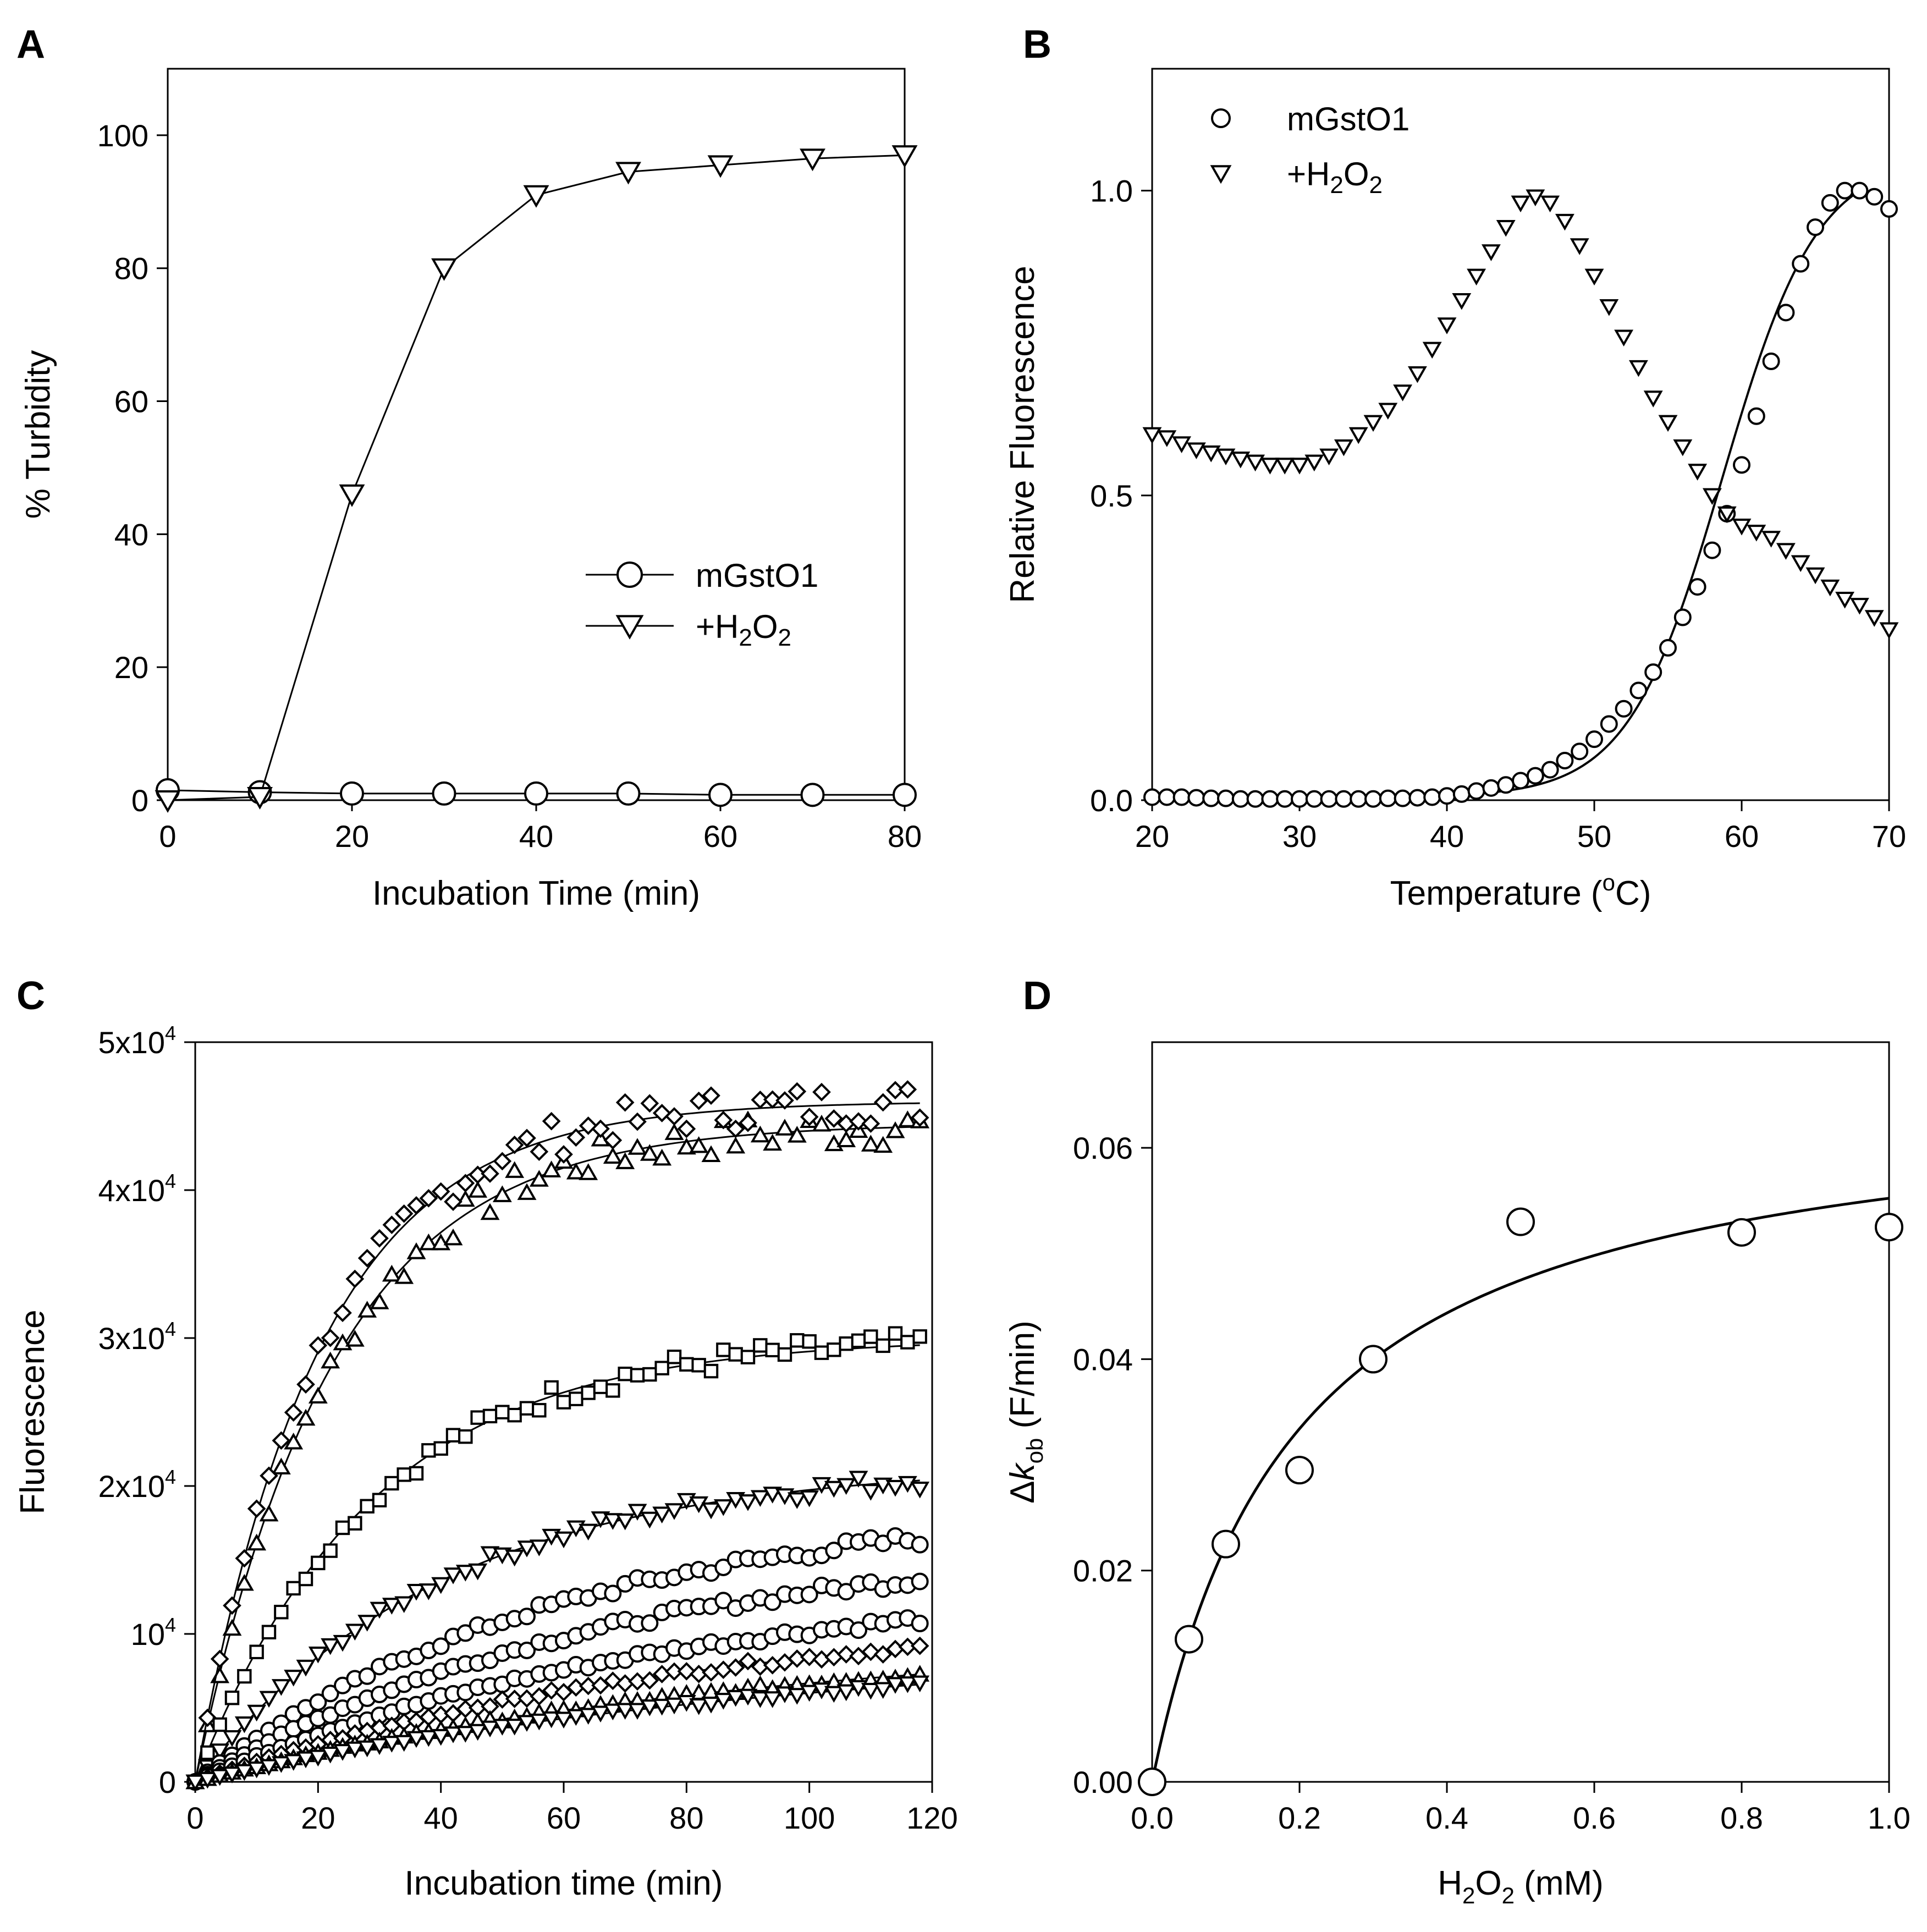 This screenshot has width=1927, height=1932. Describe the element at coordinates (1103, 1359) in the screenshot. I see `y-tick-label: 0.04` at that location.